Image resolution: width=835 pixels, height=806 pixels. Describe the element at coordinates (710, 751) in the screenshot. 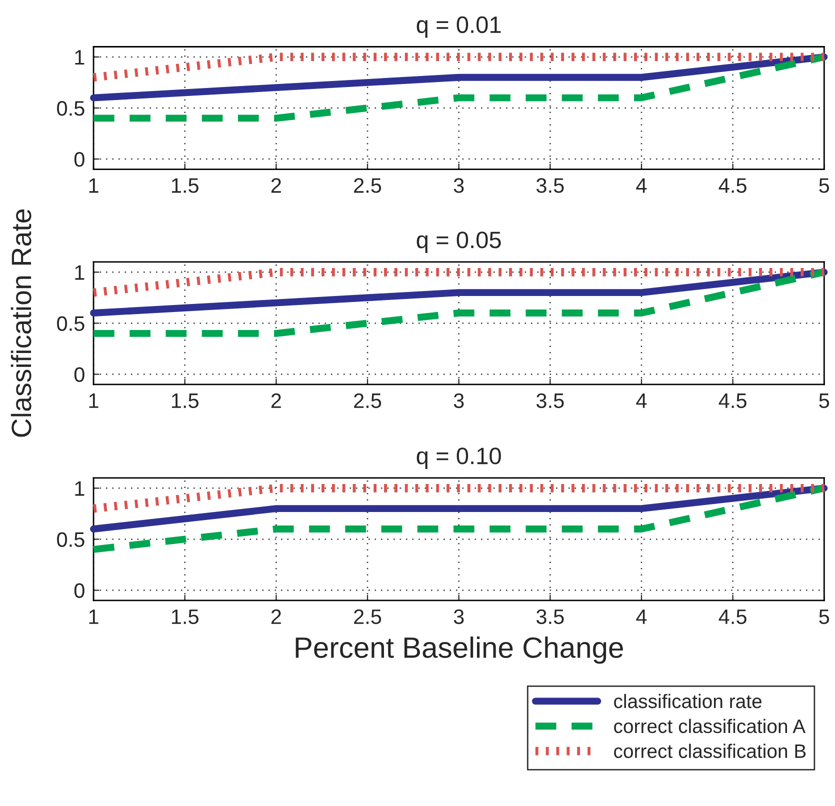

I see `legend-label: correct classification B` at that location.